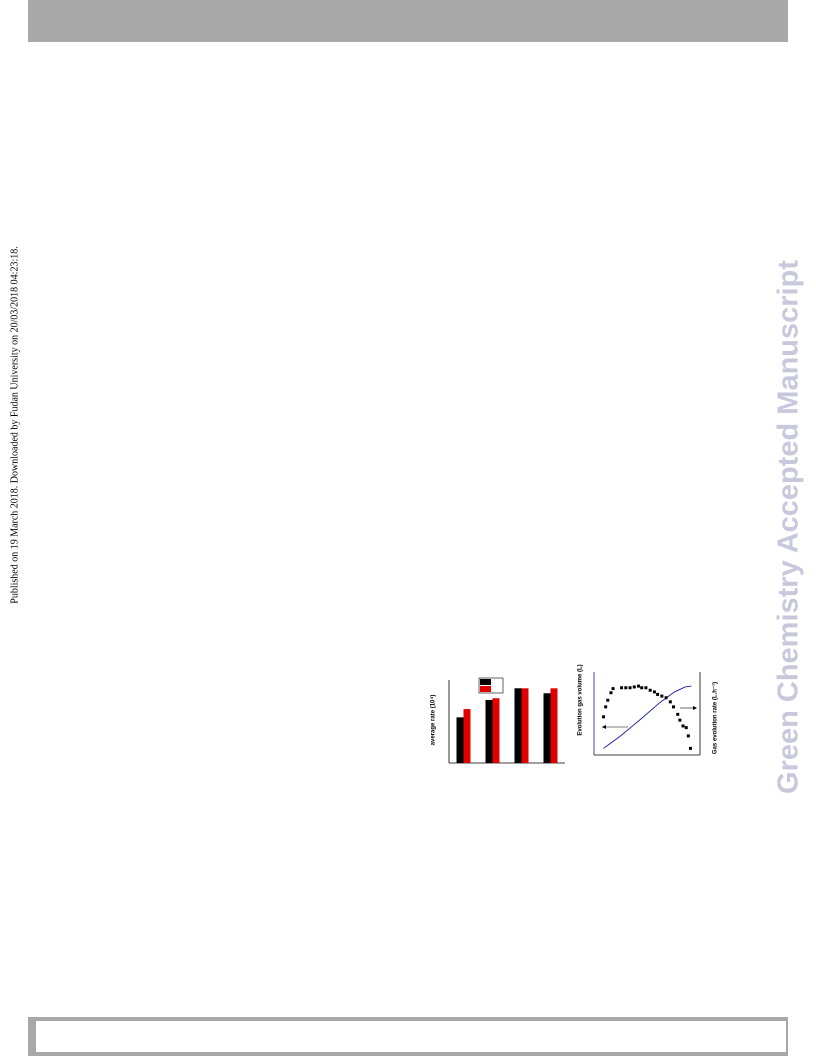  What do you see at coordinates (581, 699) in the screenshot?
I see `y-axis-label: Evolution gas volume (L)` at bounding box center [581, 699].